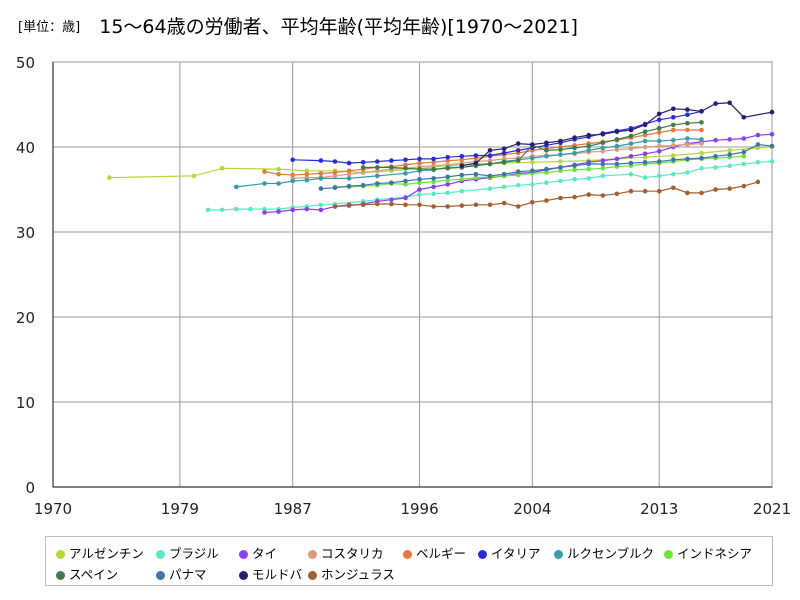  Describe the element at coordinates (25, 233) in the screenshot. I see `y-tick-label: 30` at that location.